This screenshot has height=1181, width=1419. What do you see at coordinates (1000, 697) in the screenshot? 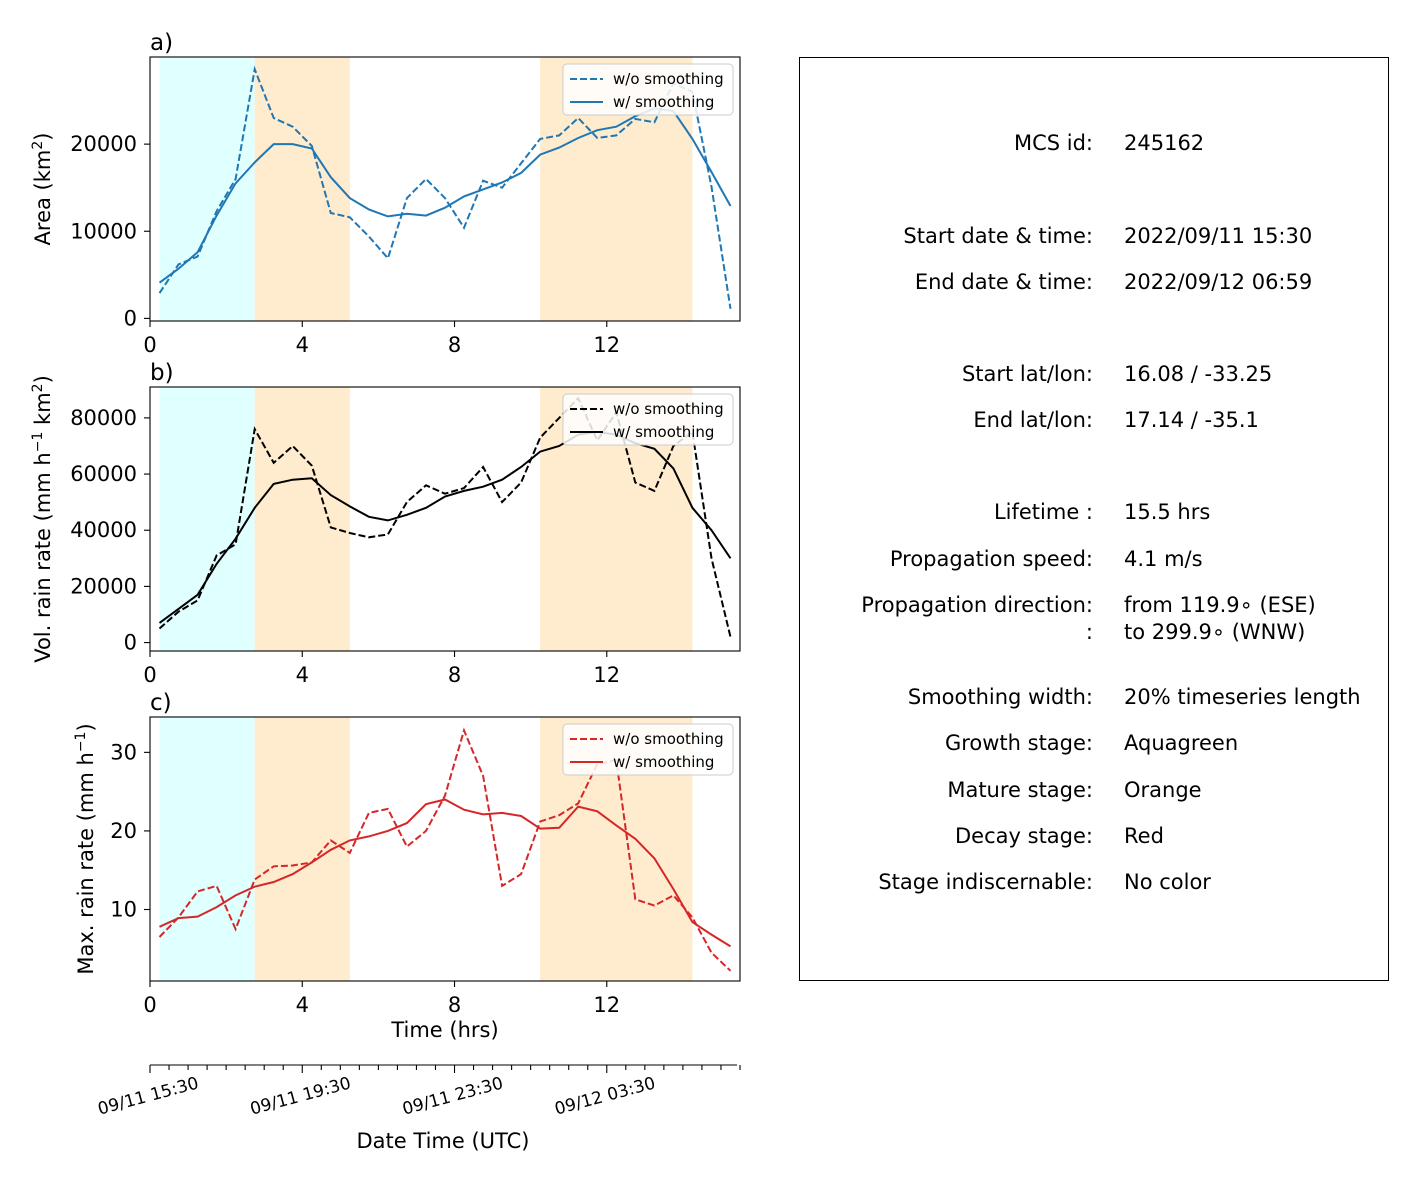
I see `smoothing-label: Smoothing width:` at bounding box center [1000, 697].